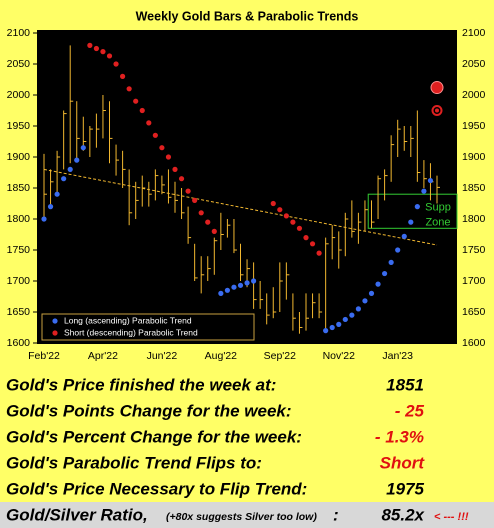 The image size is (494, 528). What do you see at coordinates (247, 16) in the screenshot?
I see `chart-title: Weekly Gold Bars & Parabolic Trends` at bounding box center [247, 16].